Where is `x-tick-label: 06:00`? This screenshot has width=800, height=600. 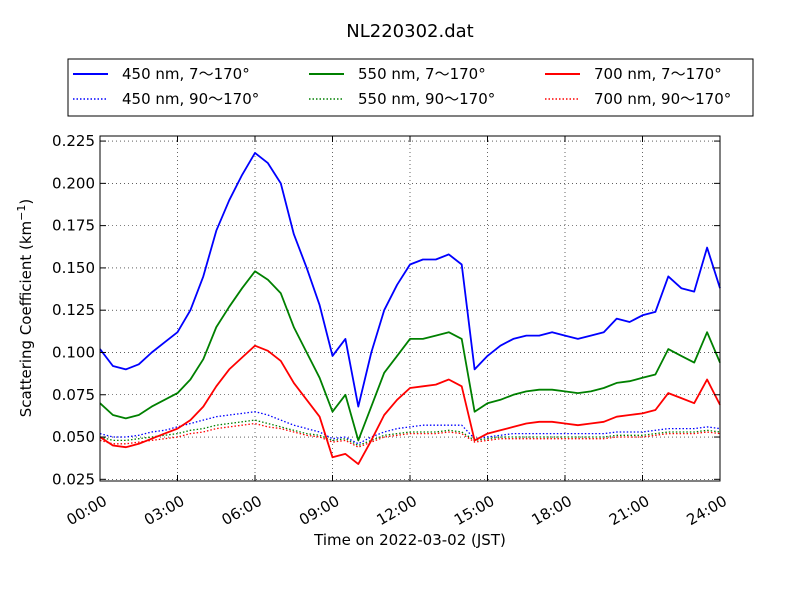 x-tick-label: 06:00 is located at coordinates (242, 510).